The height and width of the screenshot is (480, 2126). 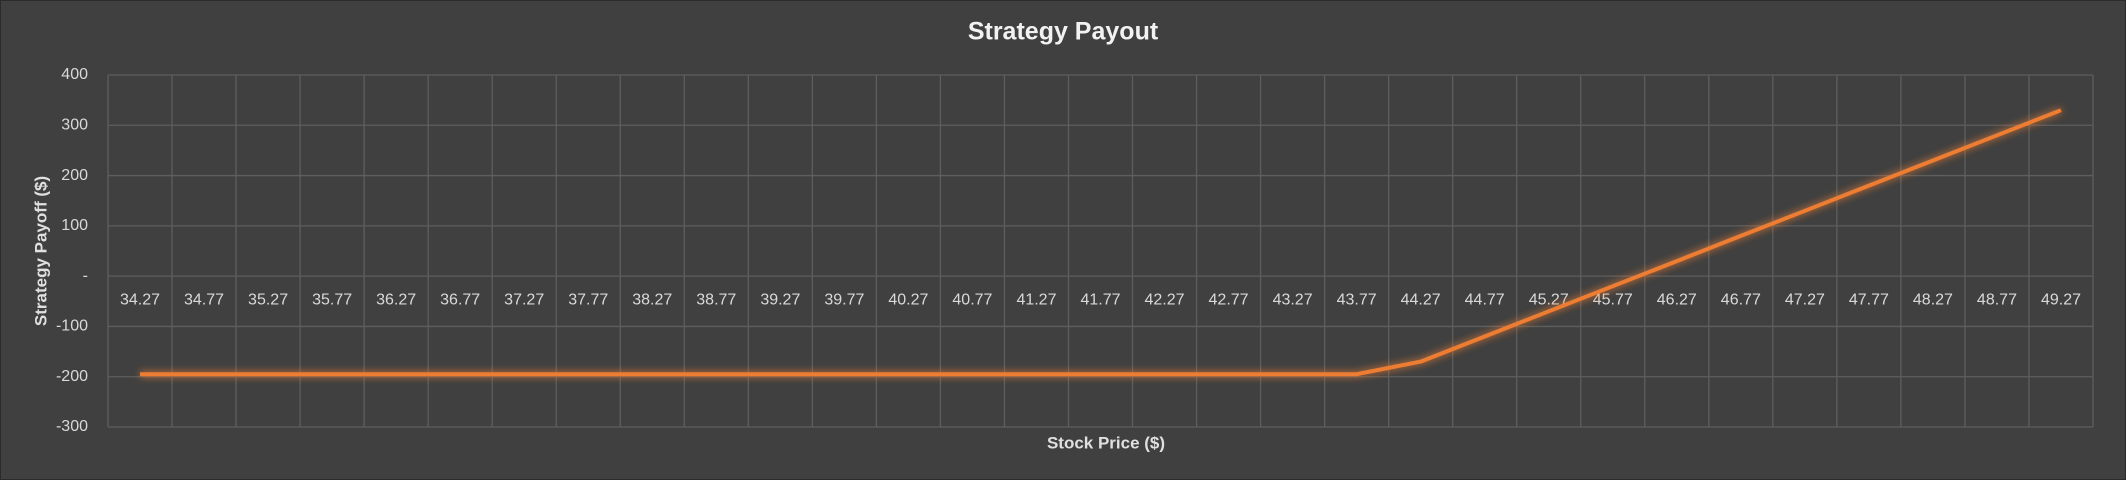 I want to click on y-tick-label: -, so click(x=85, y=275).